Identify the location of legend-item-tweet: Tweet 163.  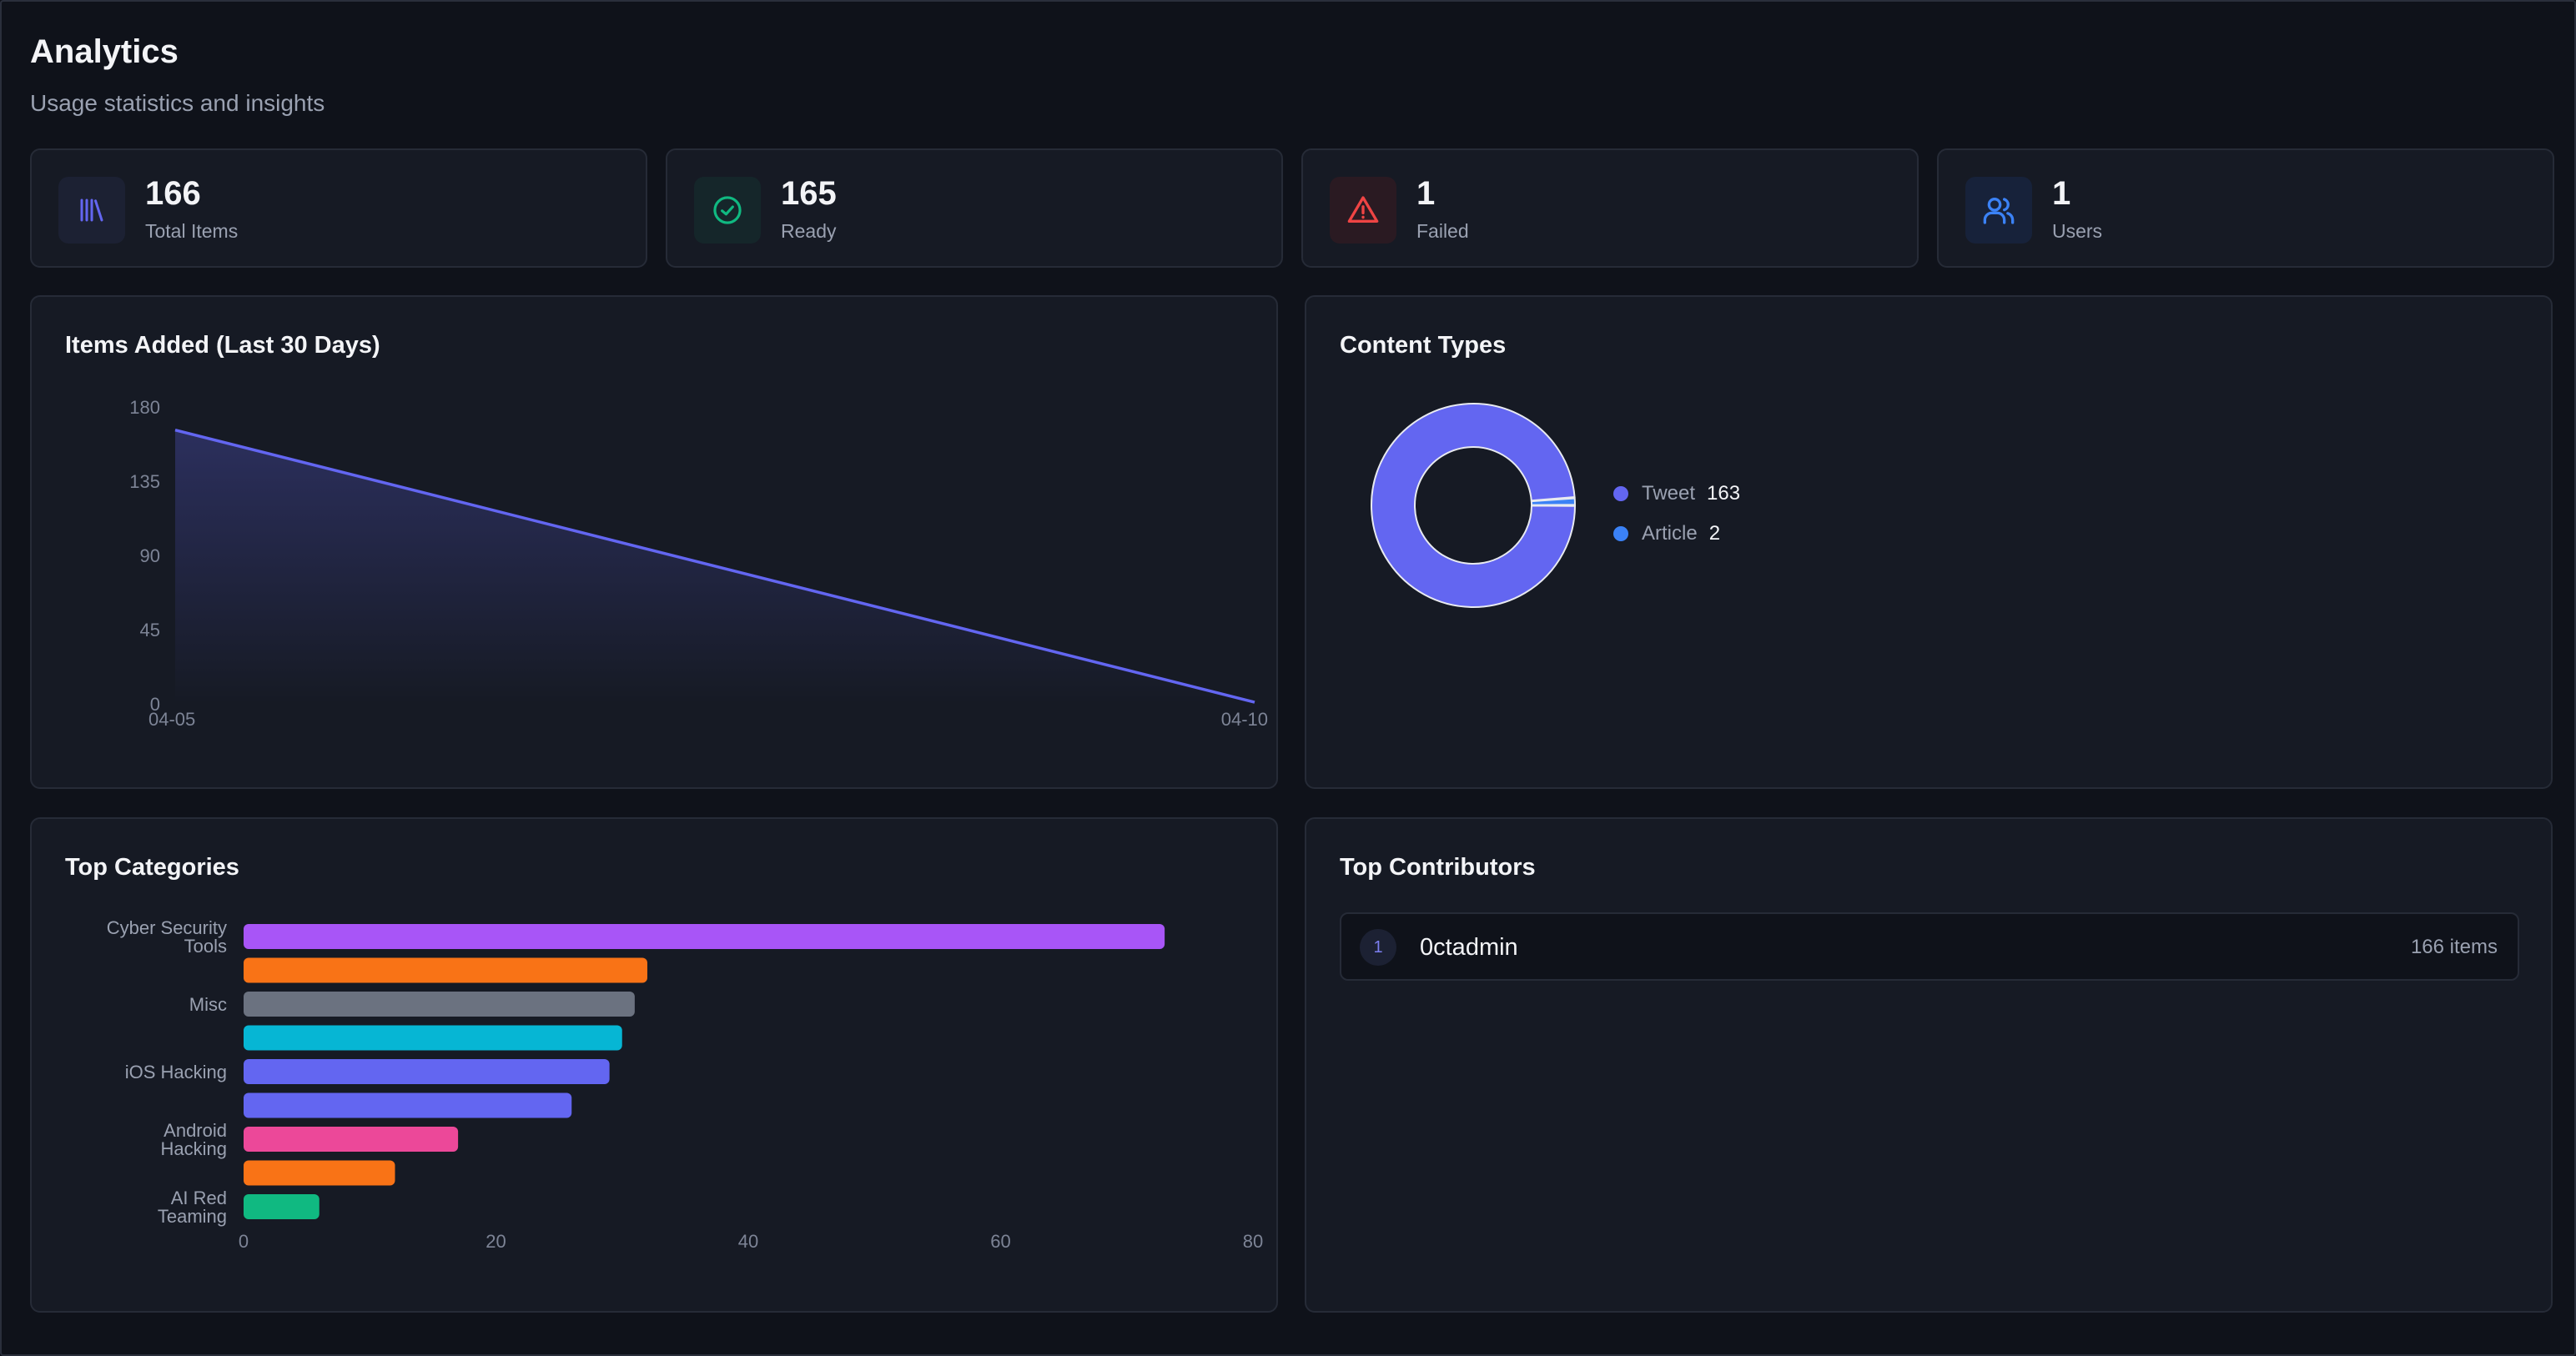
(1676, 494).